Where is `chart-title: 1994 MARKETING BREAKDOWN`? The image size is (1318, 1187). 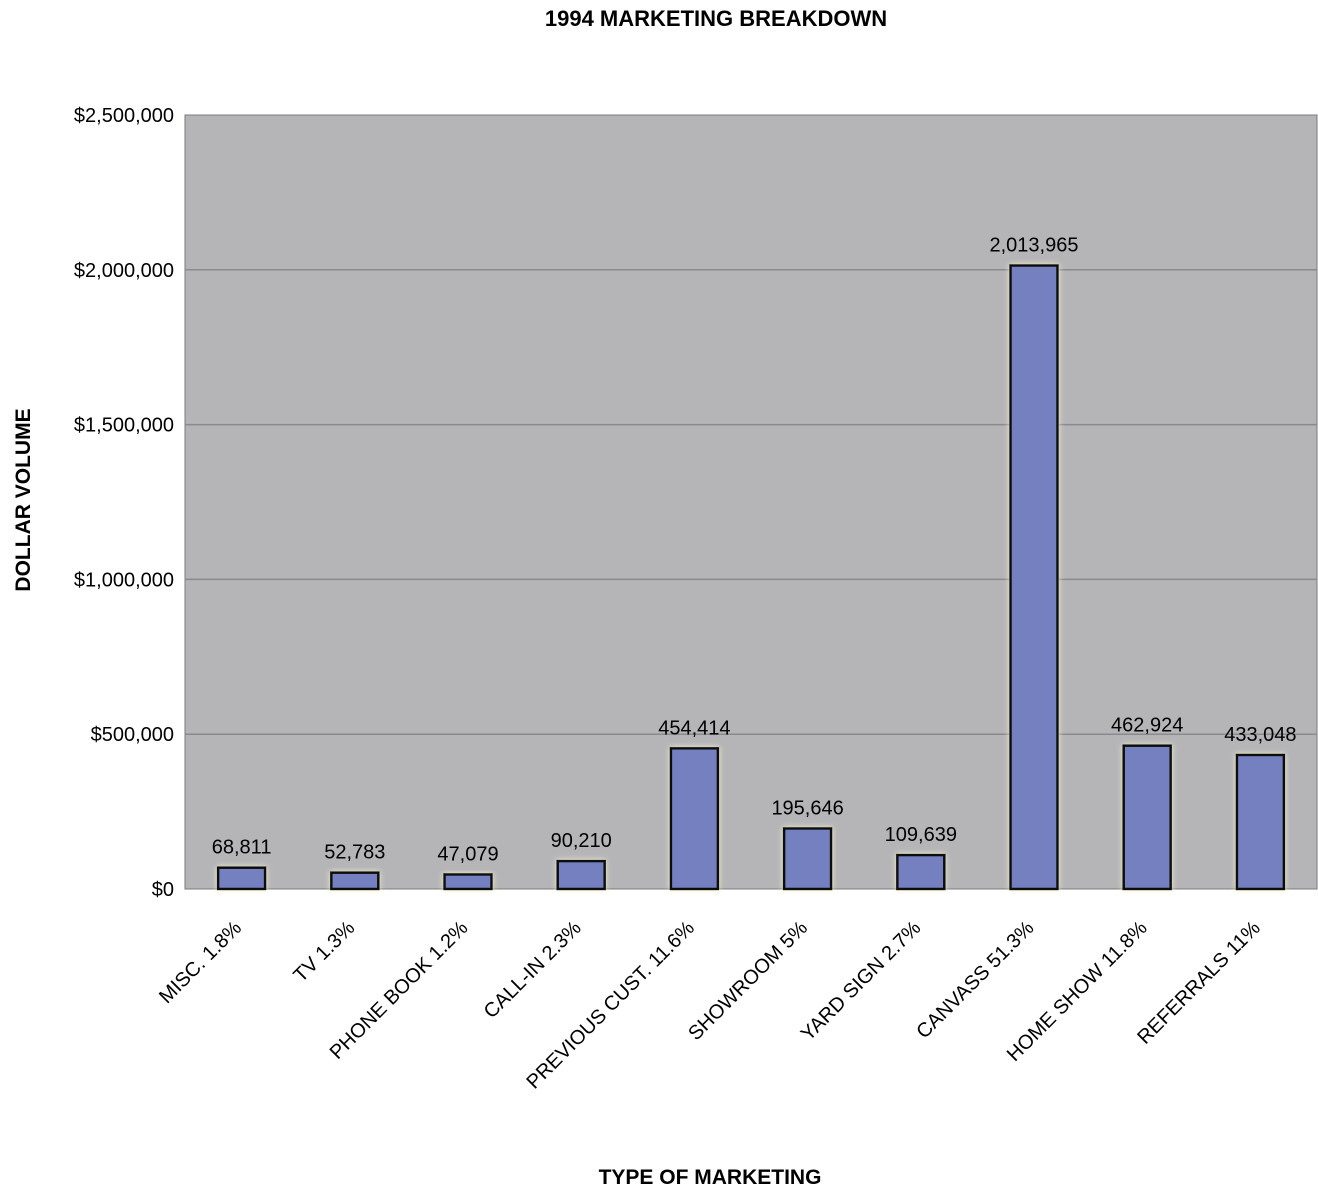 chart-title: 1994 MARKETING BREAKDOWN is located at coordinates (716, 18).